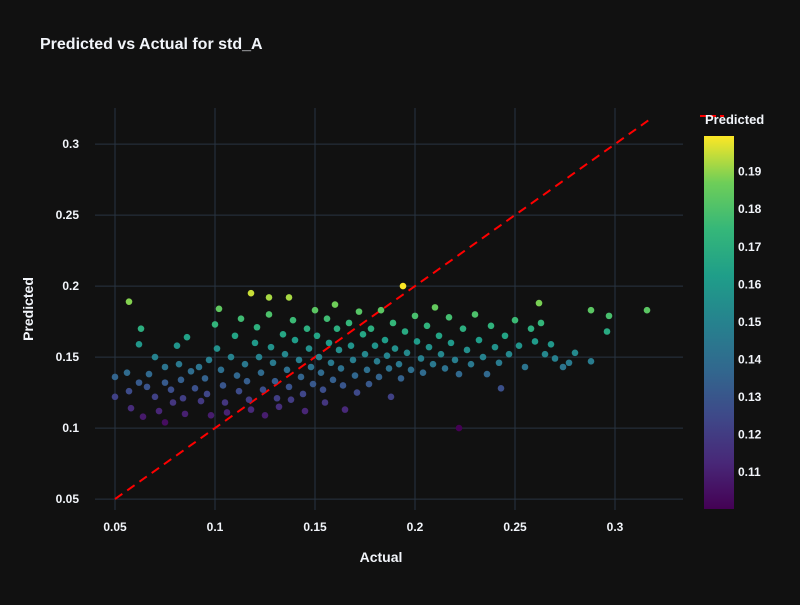 The height and width of the screenshot is (605, 800). Describe the element at coordinates (70, 286) in the screenshot. I see `y-tick-label: 0.2` at that location.